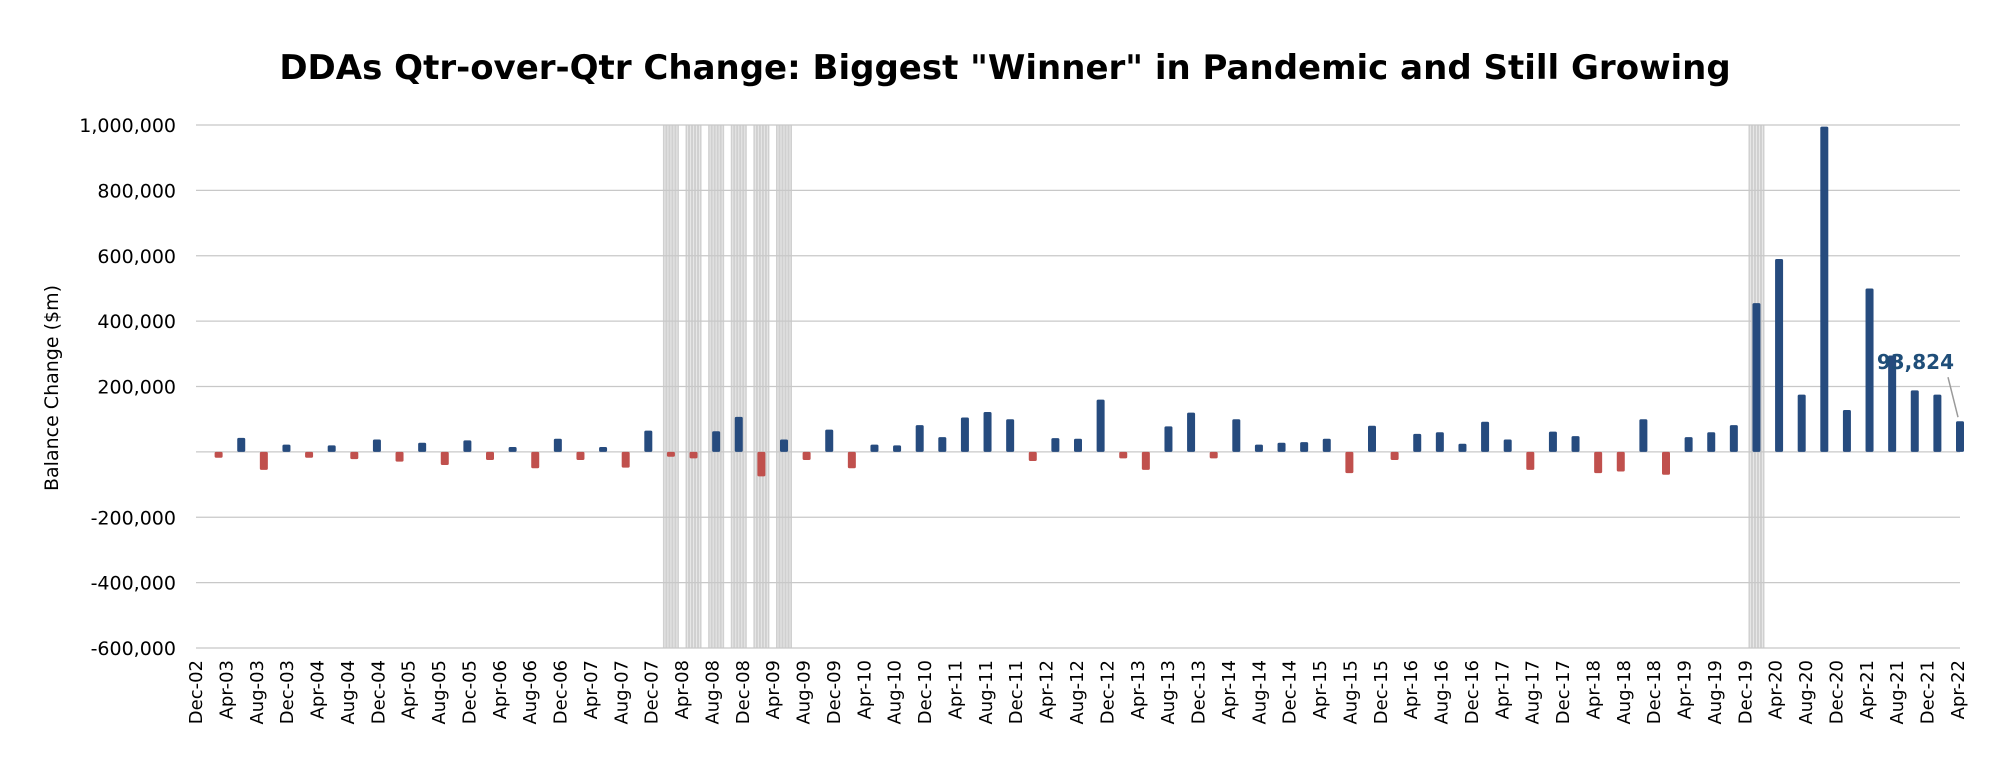 The image size is (2000, 769). What do you see at coordinates (500, 689) in the screenshot?
I see `x-tick-label: Apr-06` at bounding box center [500, 689].